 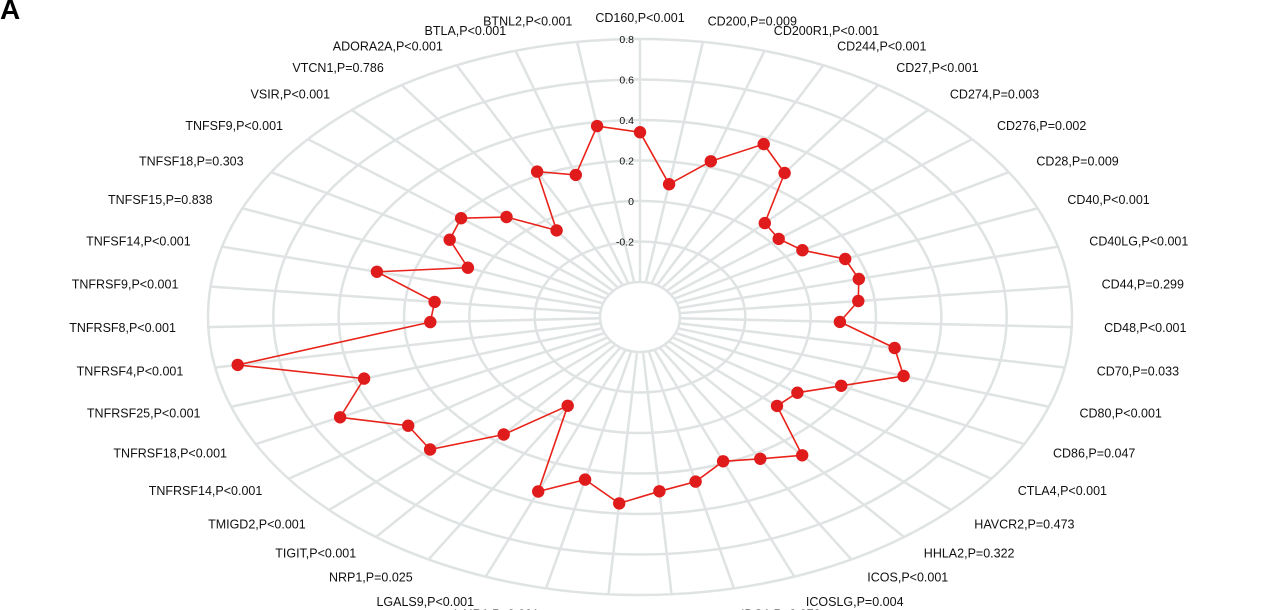 What do you see at coordinates (625, 141) in the screenshot?
I see `radial-tick-labels: 0.8 0.6 0.4 0.2 0 -0.2` at bounding box center [625, 141].